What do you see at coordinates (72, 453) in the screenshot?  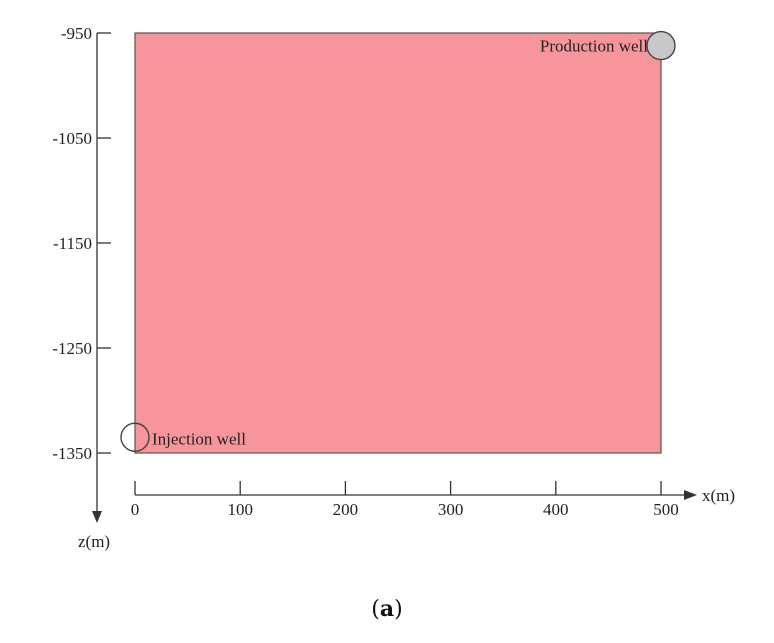 I see `z-tick-label: -1350` at bounding box center [72, 453].